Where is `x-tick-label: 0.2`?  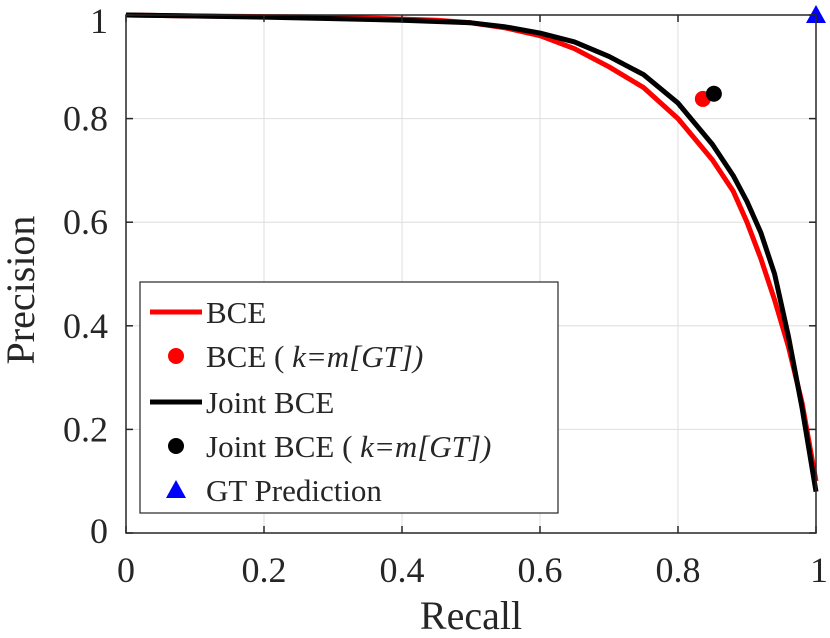
x-tick-label: 0.2 is located at coordinates (264, 570).